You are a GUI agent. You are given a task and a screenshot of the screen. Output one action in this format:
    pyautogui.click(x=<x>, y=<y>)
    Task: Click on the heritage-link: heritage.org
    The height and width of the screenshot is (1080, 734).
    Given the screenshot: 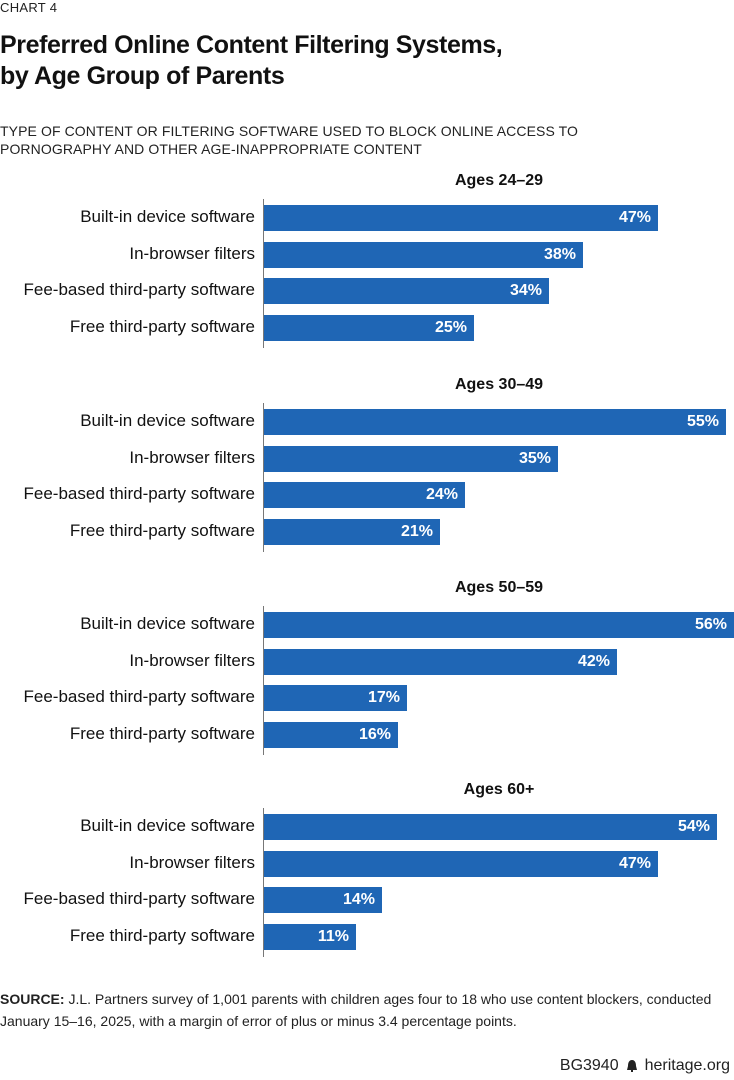 What is the action you would take?
    pyautogui.click(x=687, y=1065)
    